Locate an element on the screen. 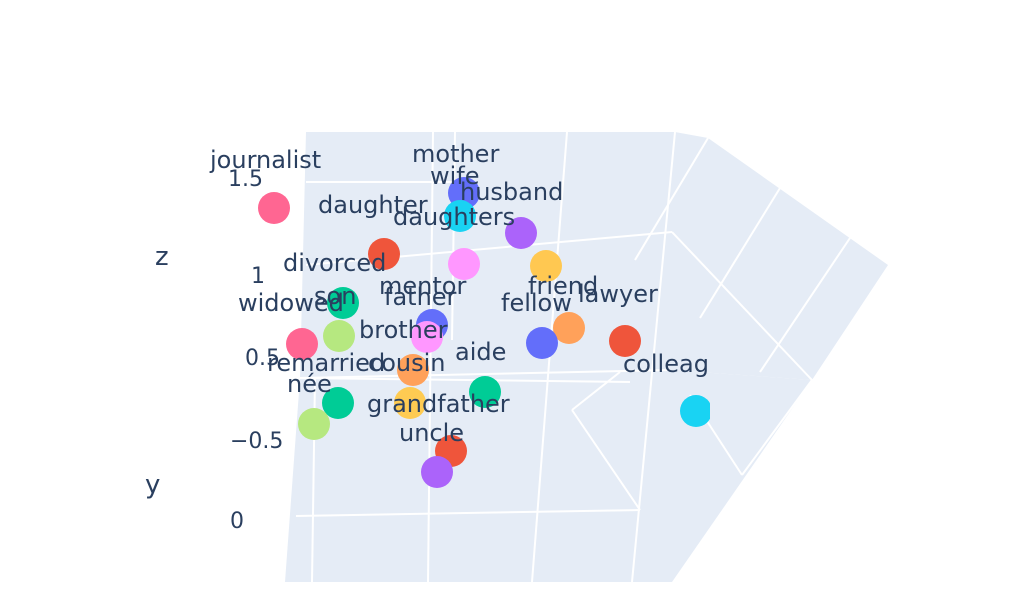  data-point-remarried is located at coordinates (338, 403).